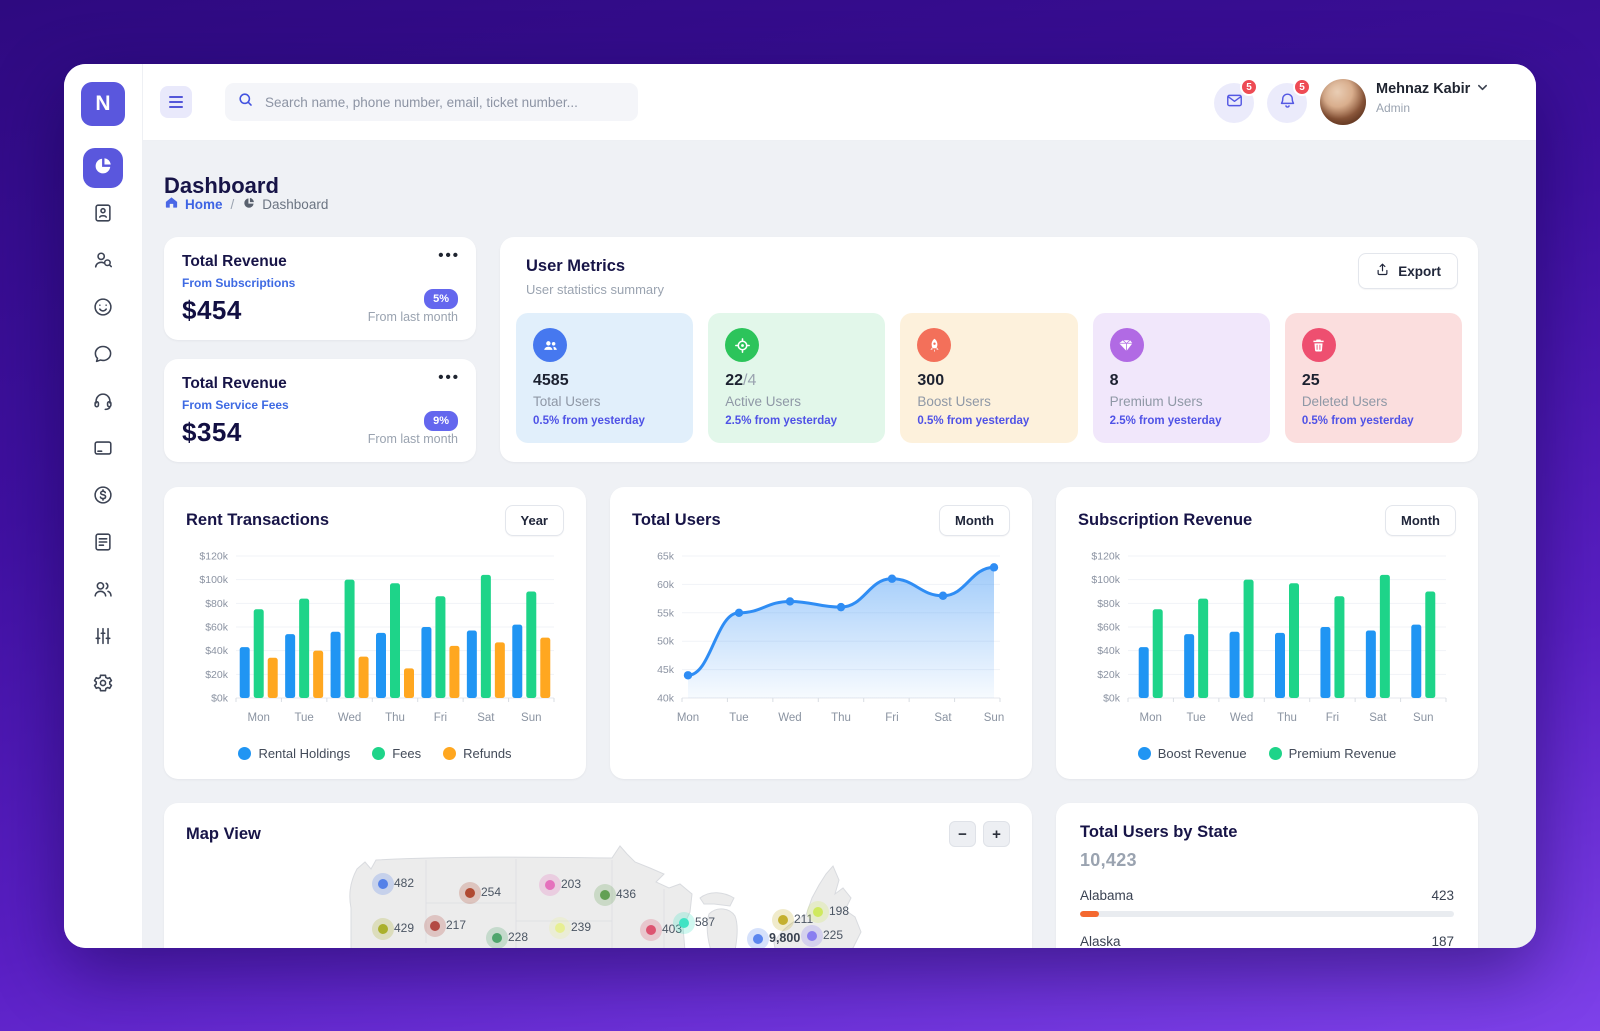 The width and height of the screenshot is (1600, 1031). Describe the element at coordinates (742, 345) in the screenshot. I see `target-icon` at that location.